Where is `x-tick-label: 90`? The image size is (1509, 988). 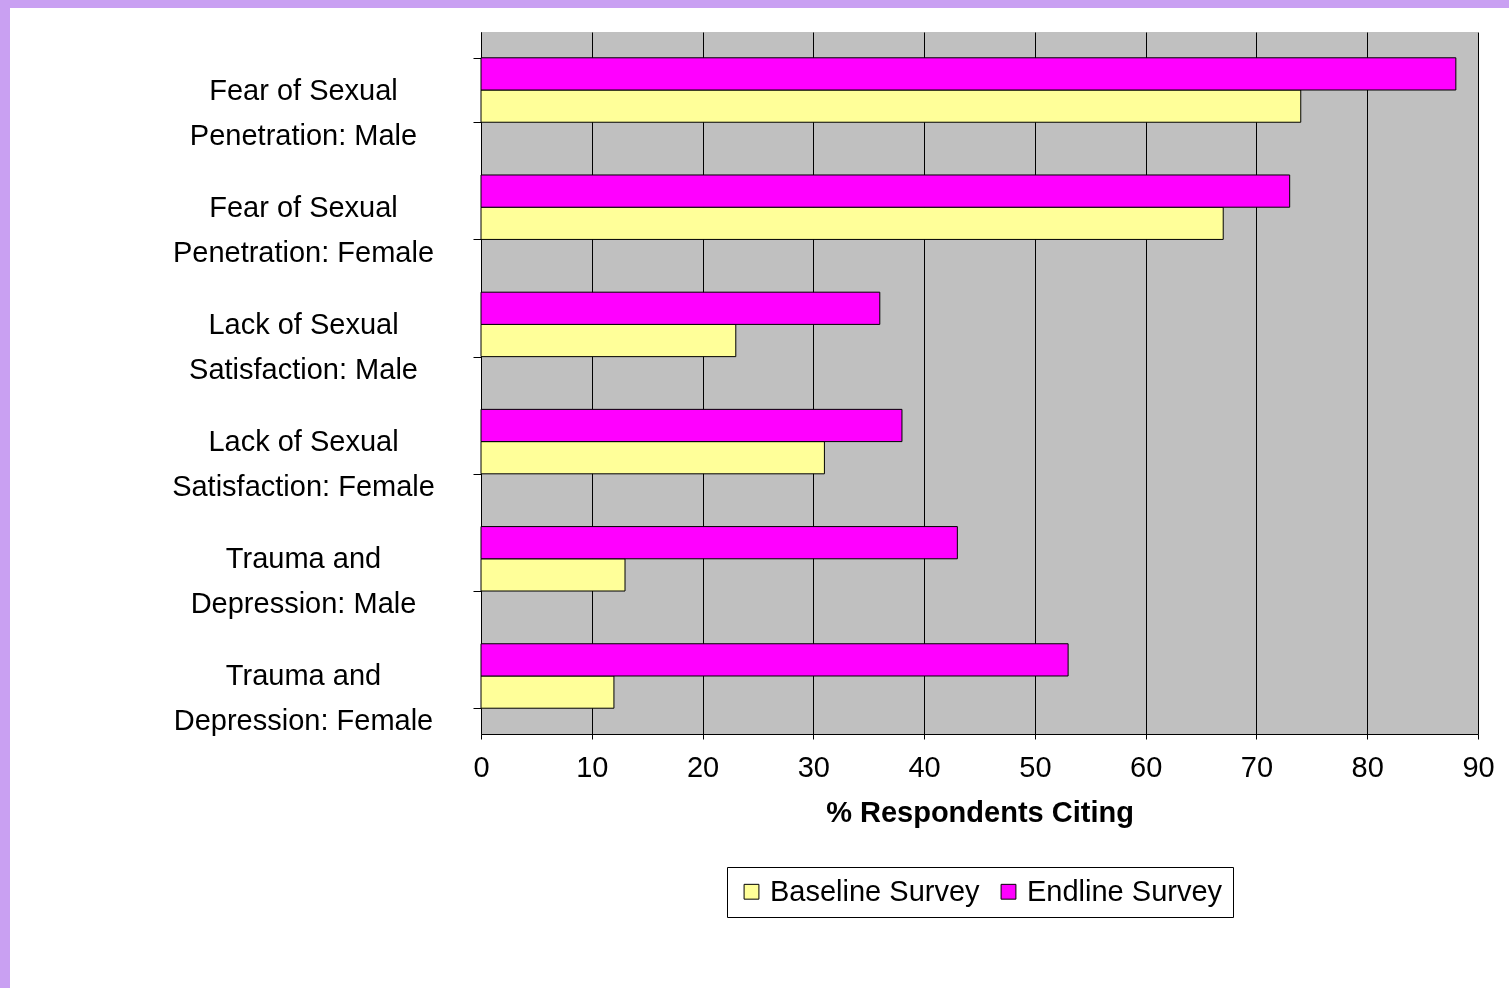
x-tick-label: 90 is located at coordinates (1478, 766).